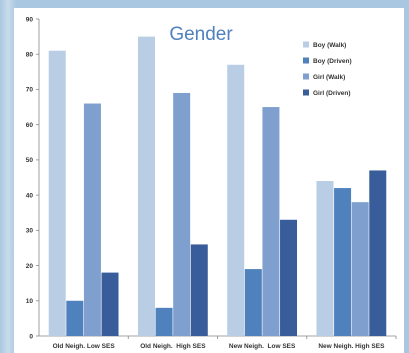  What do you see at coordinates (351, 346) in the screenshot?
I see `x-category-label: New Neigh. High SES` at bounding box center [351, 346].